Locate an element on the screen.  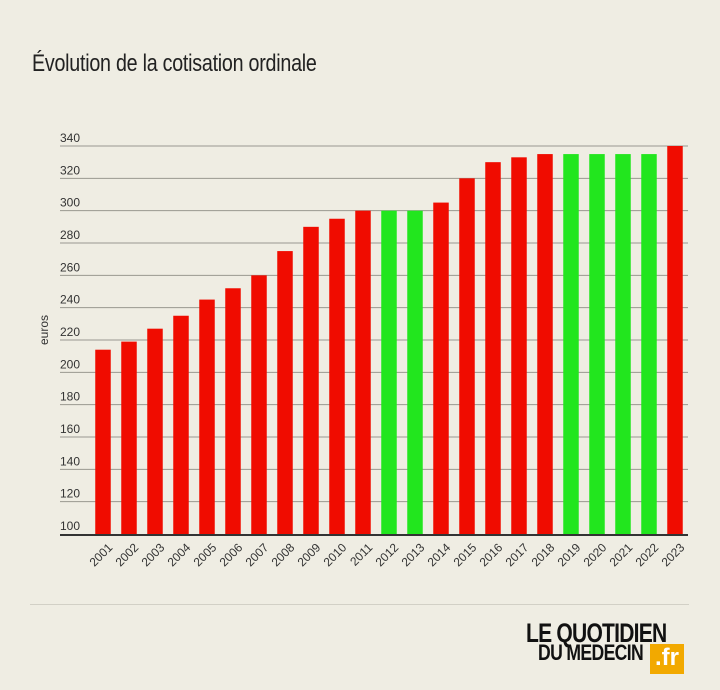
brand-logo: LE QUOTIDIEN DU MEDECIN .fr is located at coordinates (611, 648).